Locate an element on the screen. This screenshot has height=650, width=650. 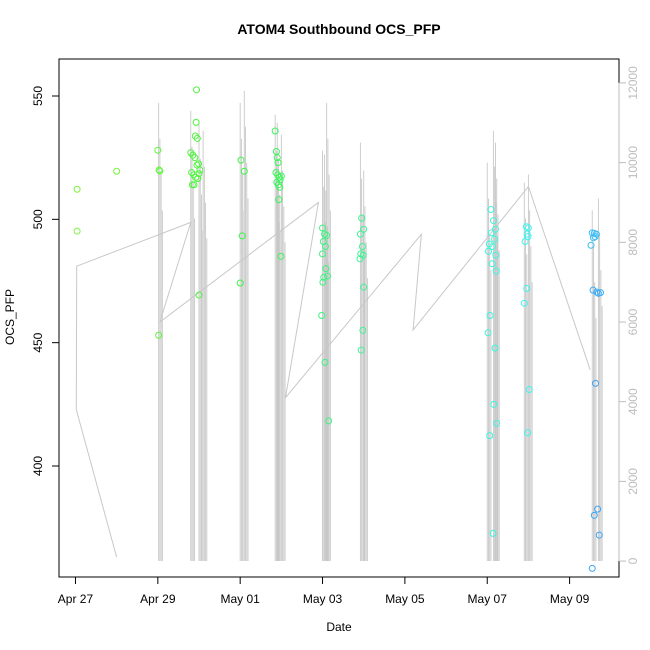
y2-tick-label: 0 is located at coordinates (633, 560).